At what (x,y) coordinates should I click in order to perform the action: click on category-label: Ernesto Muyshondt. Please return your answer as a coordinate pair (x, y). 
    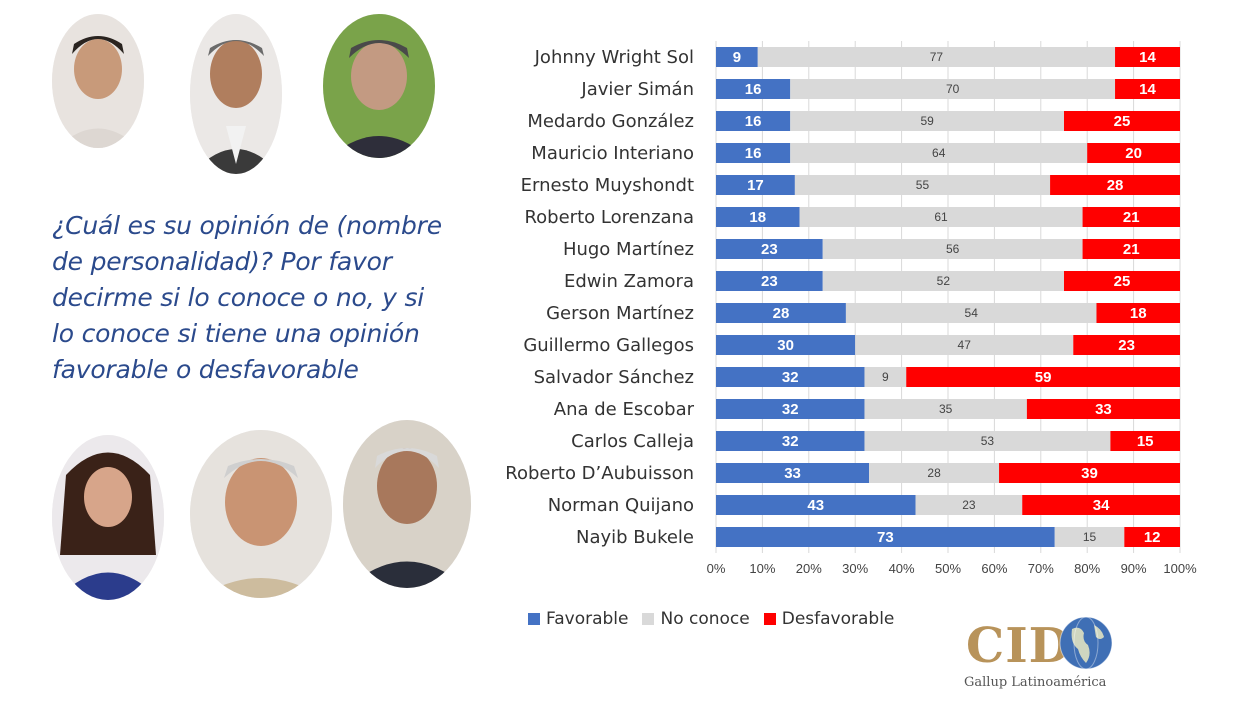
    Looking at the image, I should click on (607, 185).